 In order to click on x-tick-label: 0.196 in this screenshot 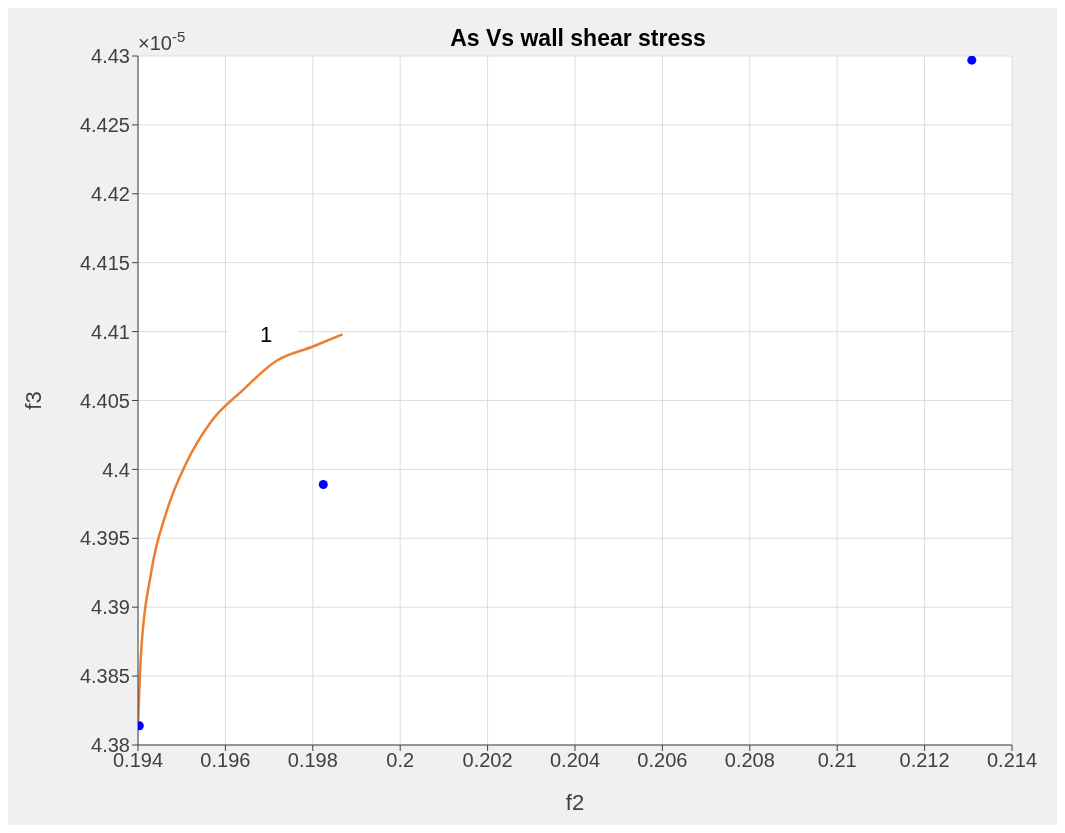, I will do `click(225, 760)`.